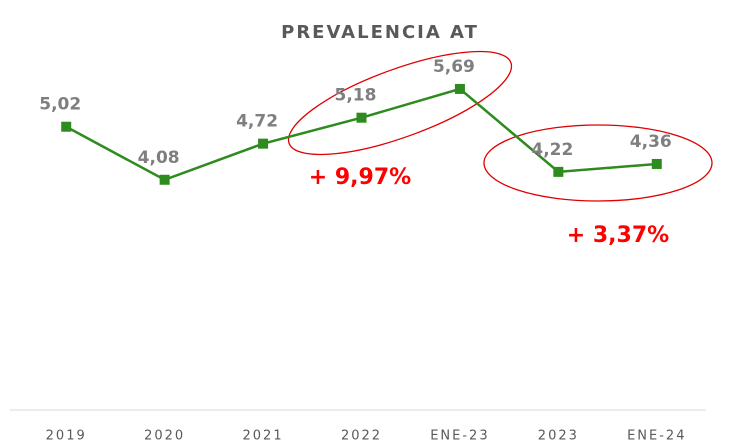 The height and width of the screenshot is (444, 733). I want to click on x-tick-label: 2023, so click(558, 436).